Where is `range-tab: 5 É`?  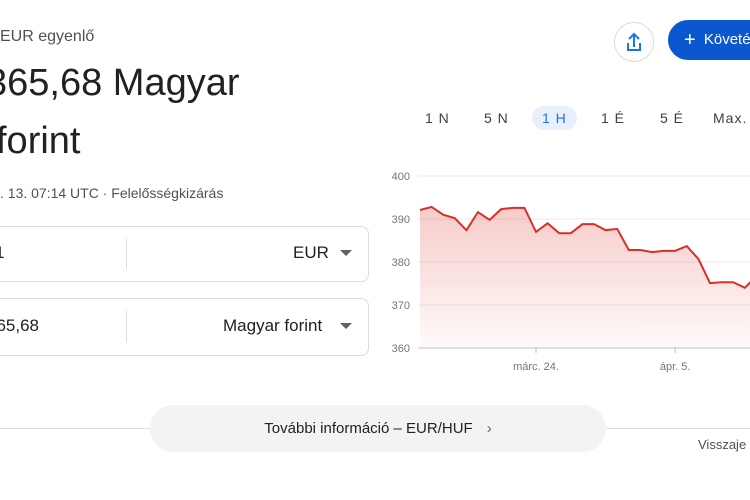
range-tab: 5 É is located at coordinates (672, 118).